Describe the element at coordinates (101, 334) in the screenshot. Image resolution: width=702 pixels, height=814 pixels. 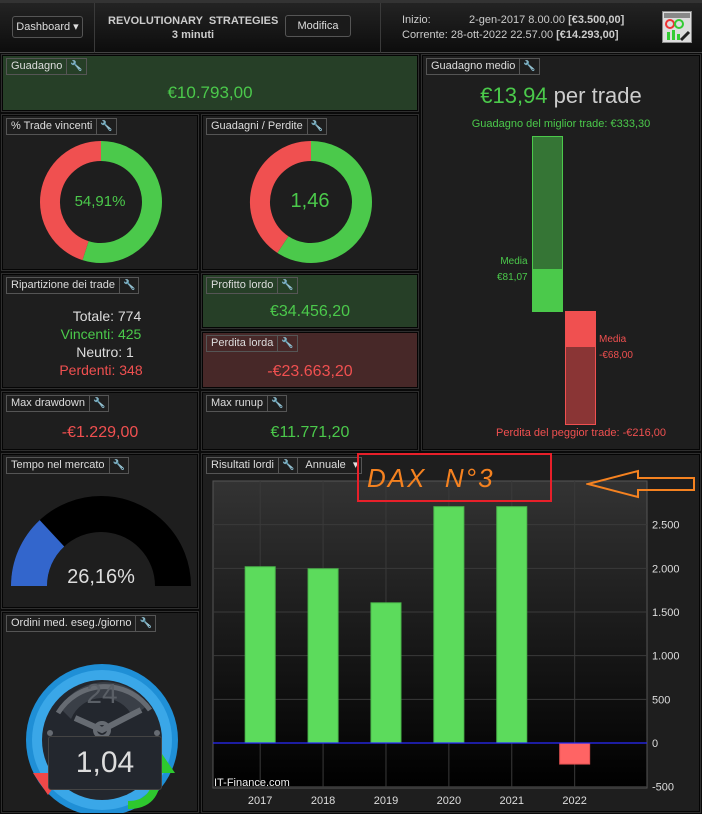
I see `vincenti: Vincenti: 425` at that location.